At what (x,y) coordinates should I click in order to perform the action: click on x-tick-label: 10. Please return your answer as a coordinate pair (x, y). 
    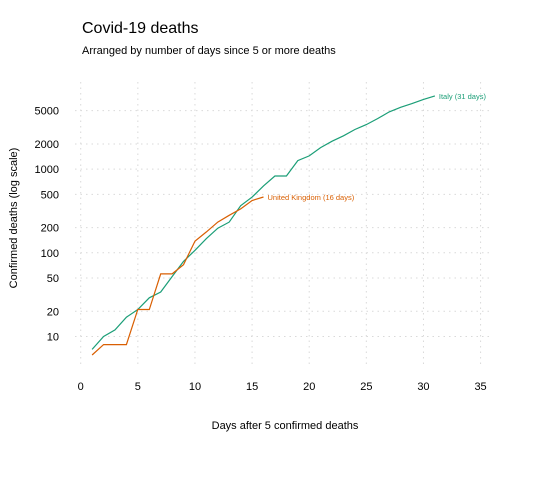
    Looking at the image, I should click on (195, 387).